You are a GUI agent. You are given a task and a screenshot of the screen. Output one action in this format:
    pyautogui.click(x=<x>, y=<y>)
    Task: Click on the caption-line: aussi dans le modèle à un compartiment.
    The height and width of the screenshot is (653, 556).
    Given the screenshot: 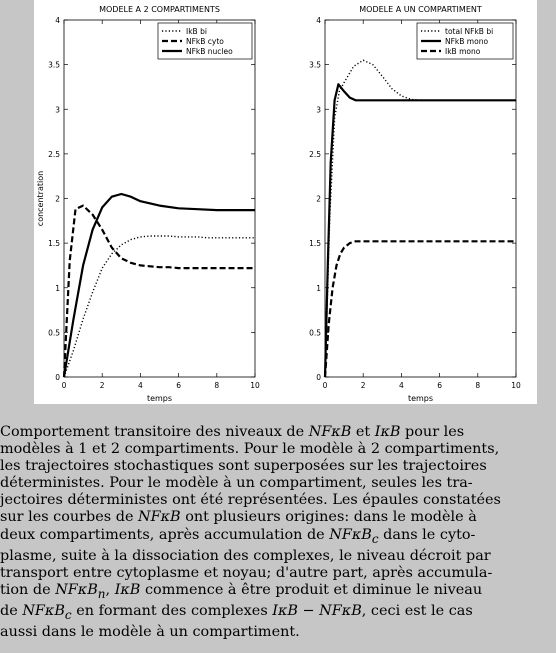 What is the action you would take?
    pyautogui.click(x=150, y=631)
    